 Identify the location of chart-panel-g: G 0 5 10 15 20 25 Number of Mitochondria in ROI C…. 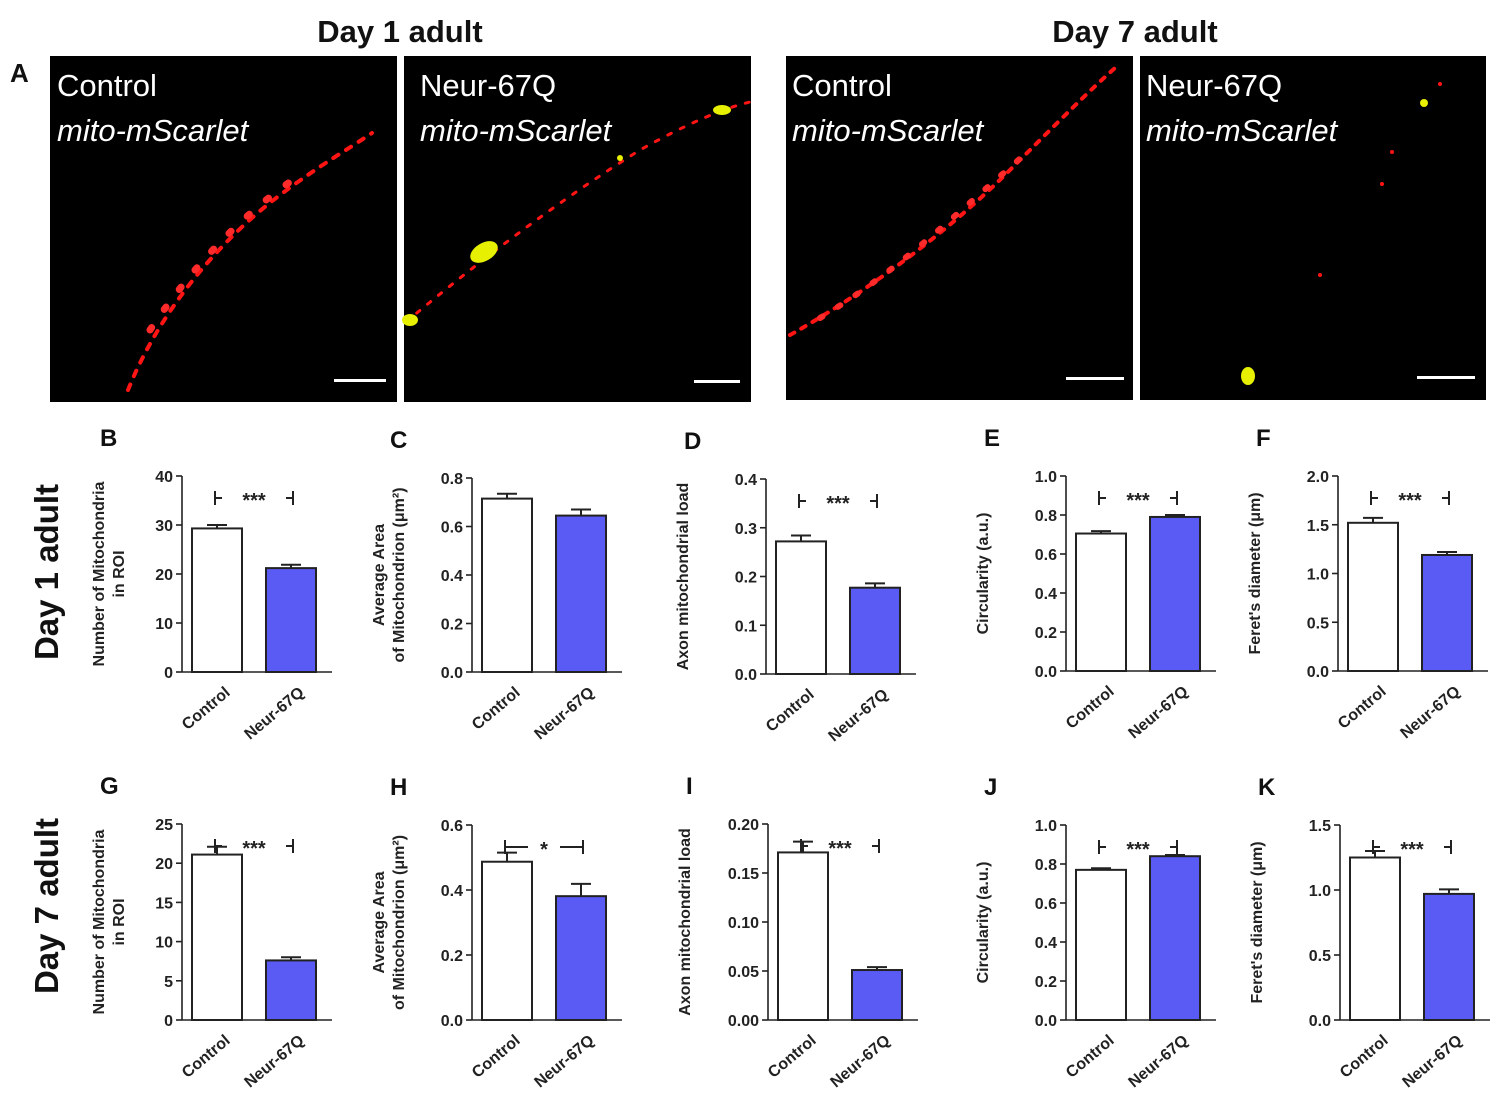
(211, 932).